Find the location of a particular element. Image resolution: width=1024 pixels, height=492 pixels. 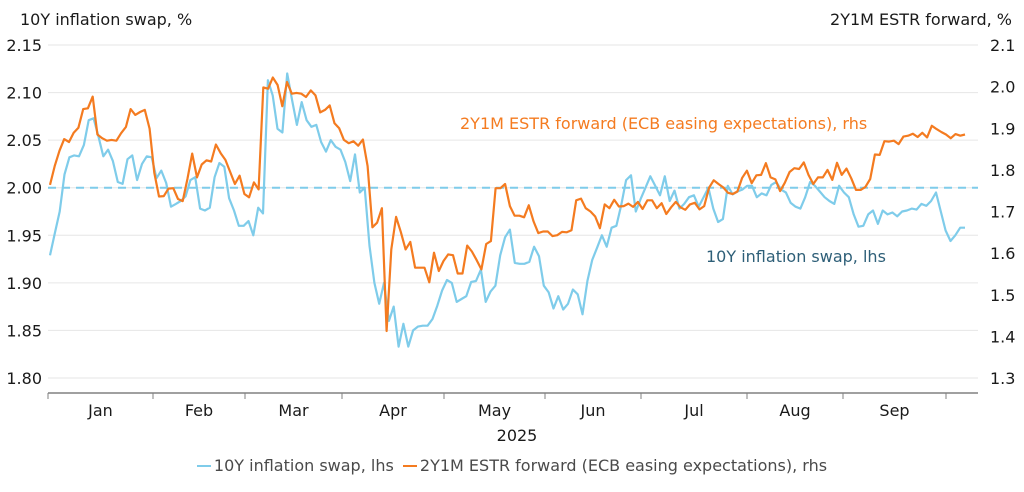

legend-swatch-swap is located at coordinates (203, 465).